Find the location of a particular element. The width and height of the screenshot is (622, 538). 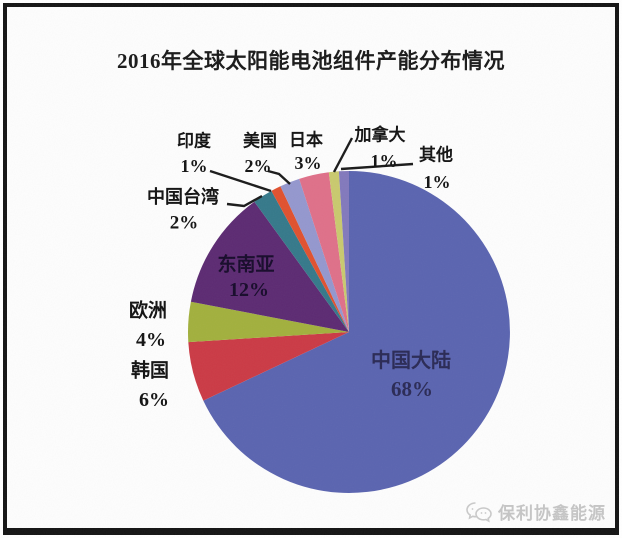

watermark: 保利协鑫能源 is located at coordinates (535, 511).